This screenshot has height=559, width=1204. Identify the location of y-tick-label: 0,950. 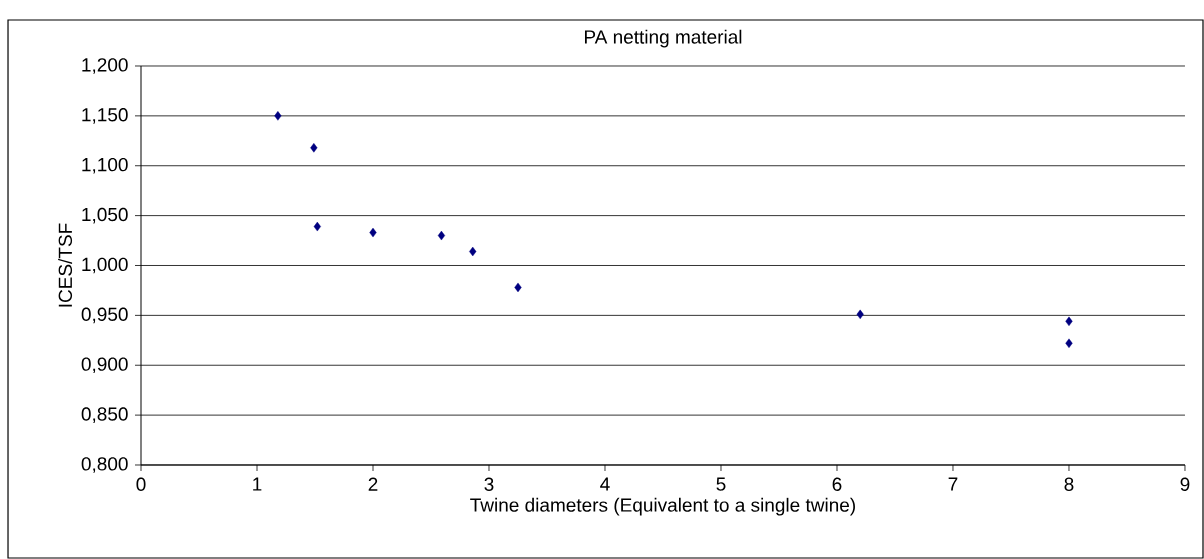
(104, 315).